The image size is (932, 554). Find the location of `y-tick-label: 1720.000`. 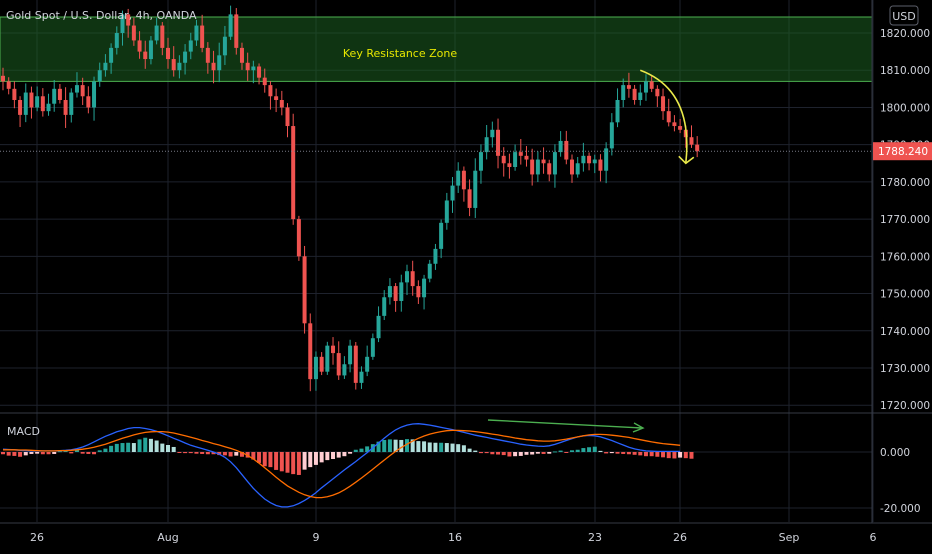

y-tick-label: 1720.000 is located at coordinates (905, 406).